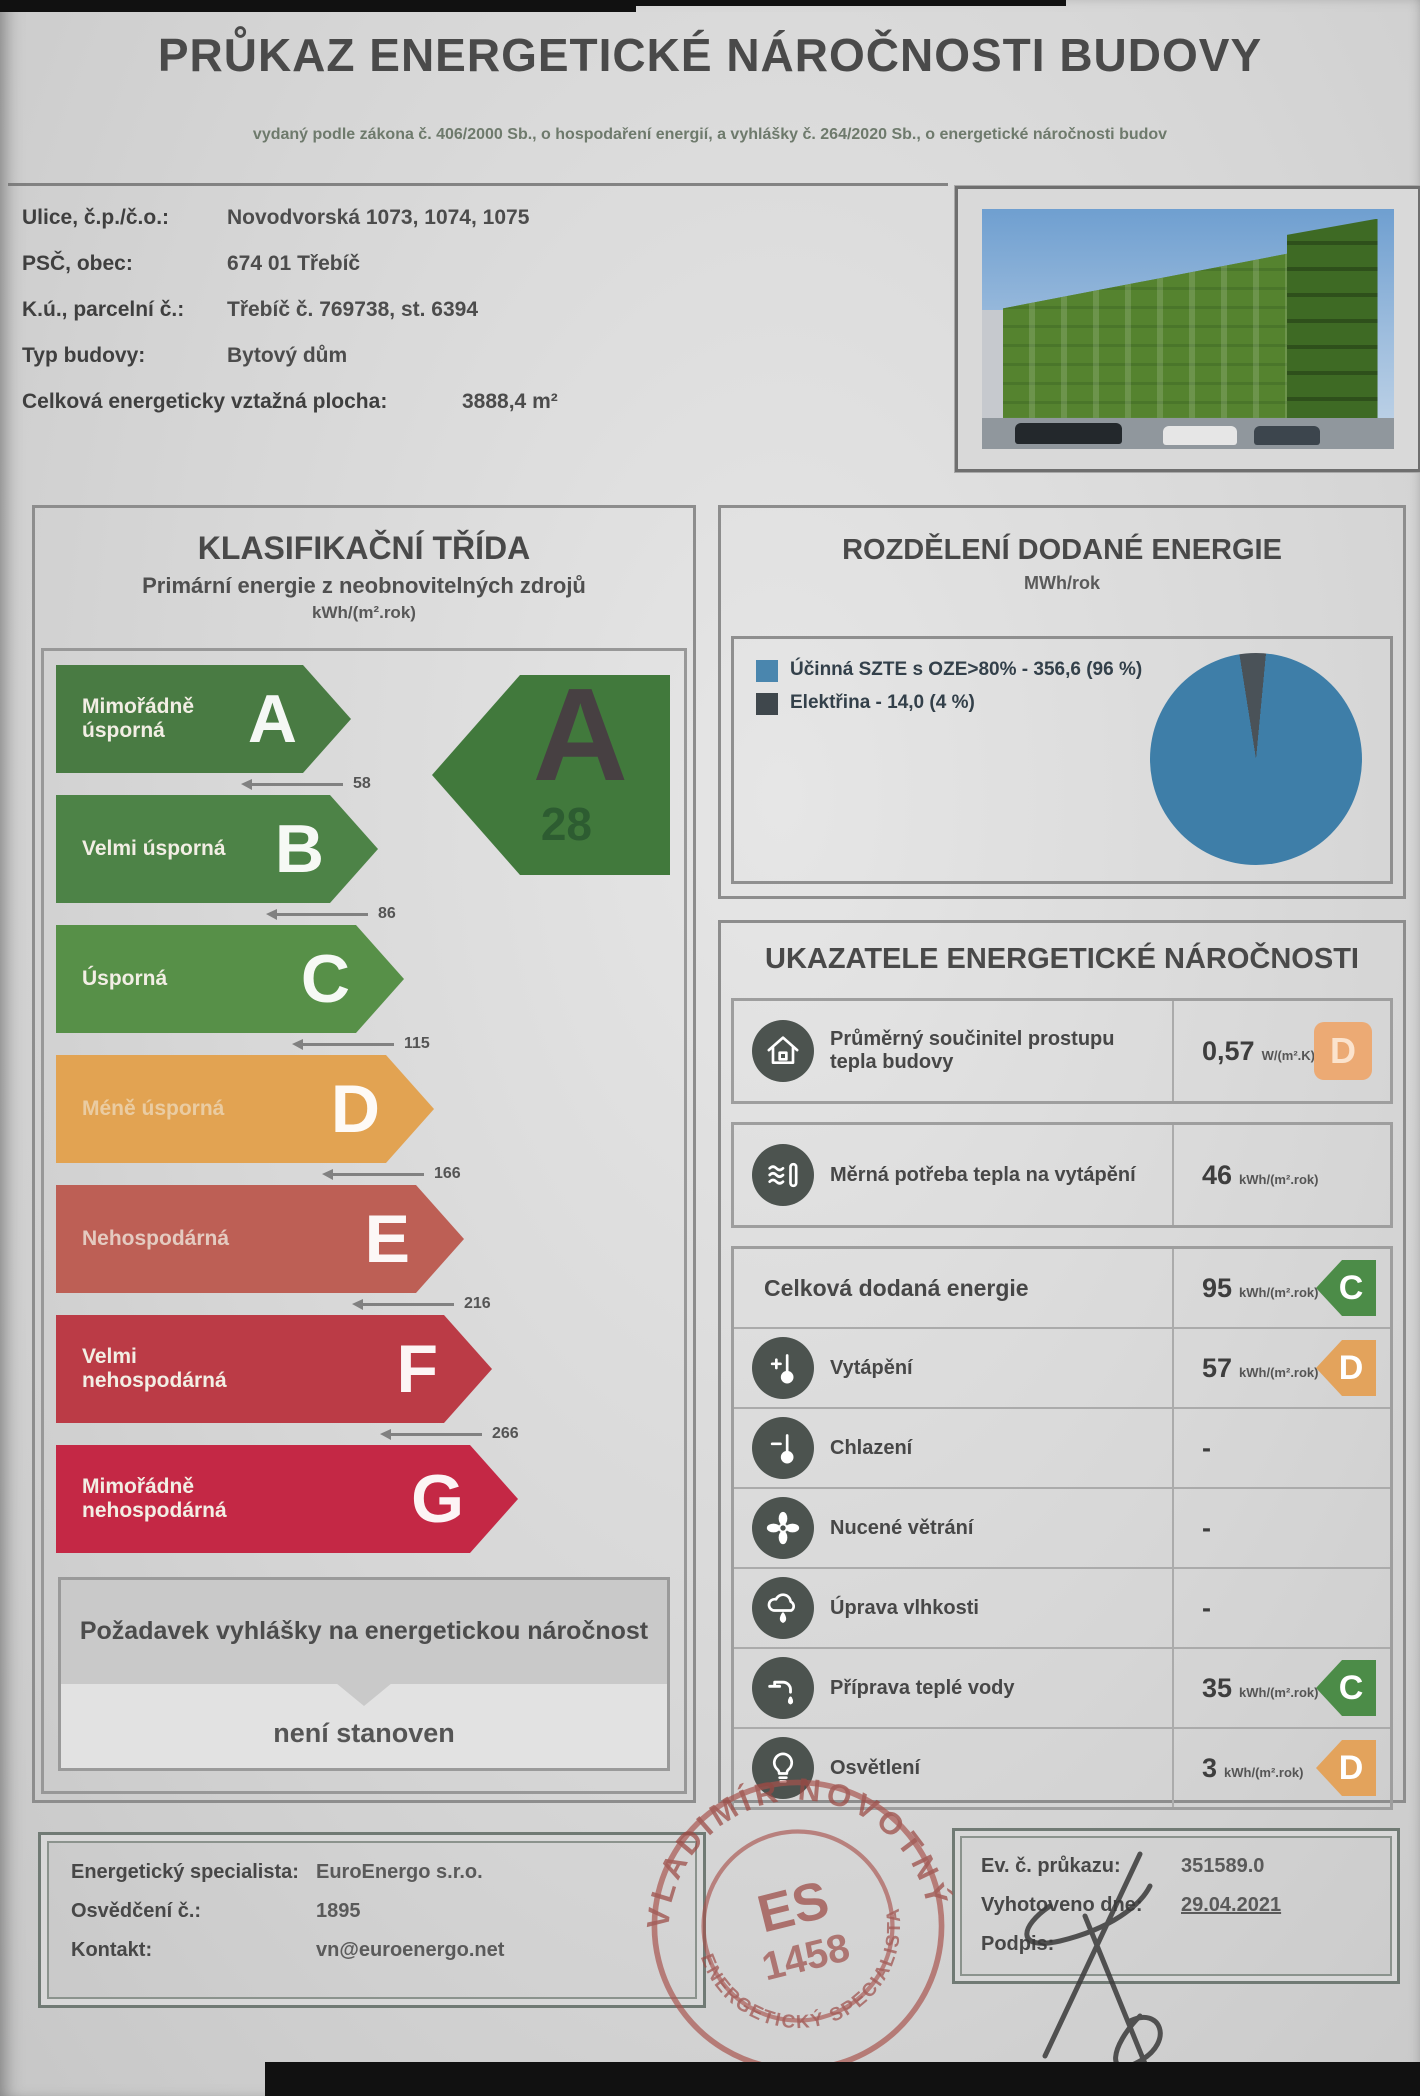  I want to click on threshold-f-g: 266, so click(526, 1433).